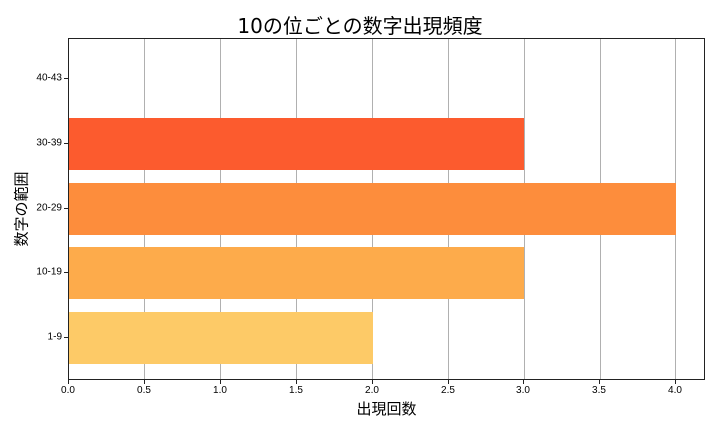  What do you see at coordinates (448, 390) in the screenshot?
I see `x-tick-label: 2.5` at bounding box center [448, 390].